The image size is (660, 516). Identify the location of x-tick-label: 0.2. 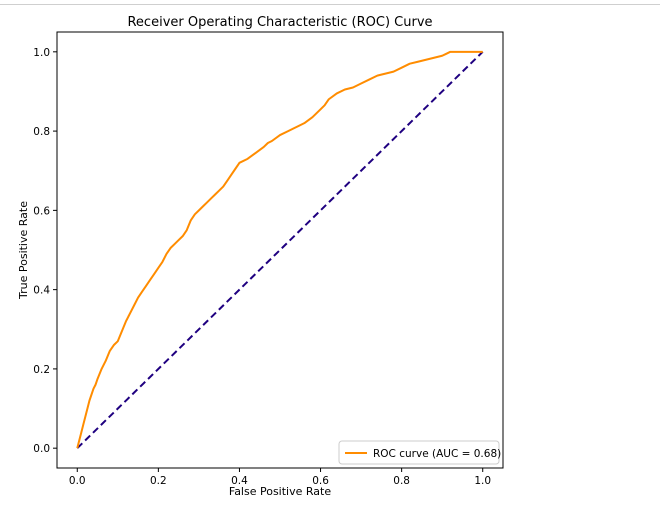
(158, 481).